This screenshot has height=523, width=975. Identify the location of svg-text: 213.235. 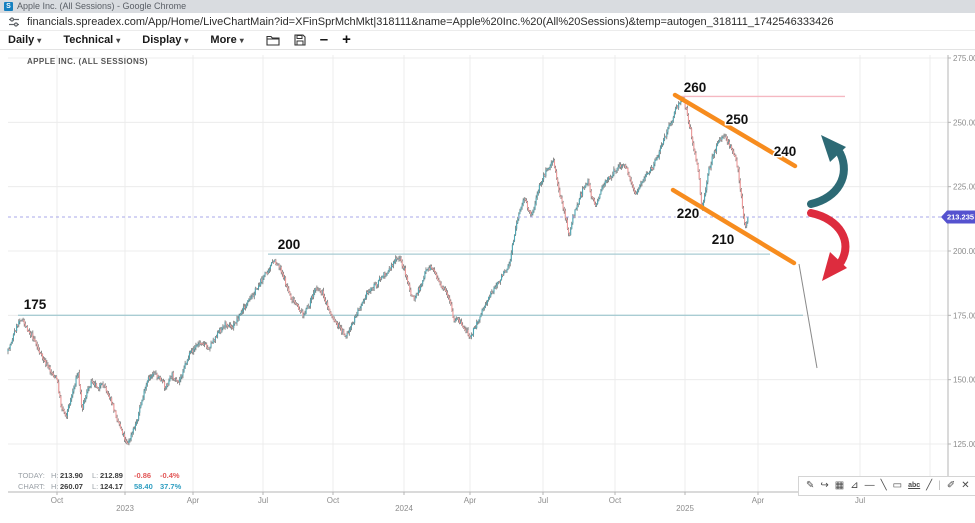
(960, 217).